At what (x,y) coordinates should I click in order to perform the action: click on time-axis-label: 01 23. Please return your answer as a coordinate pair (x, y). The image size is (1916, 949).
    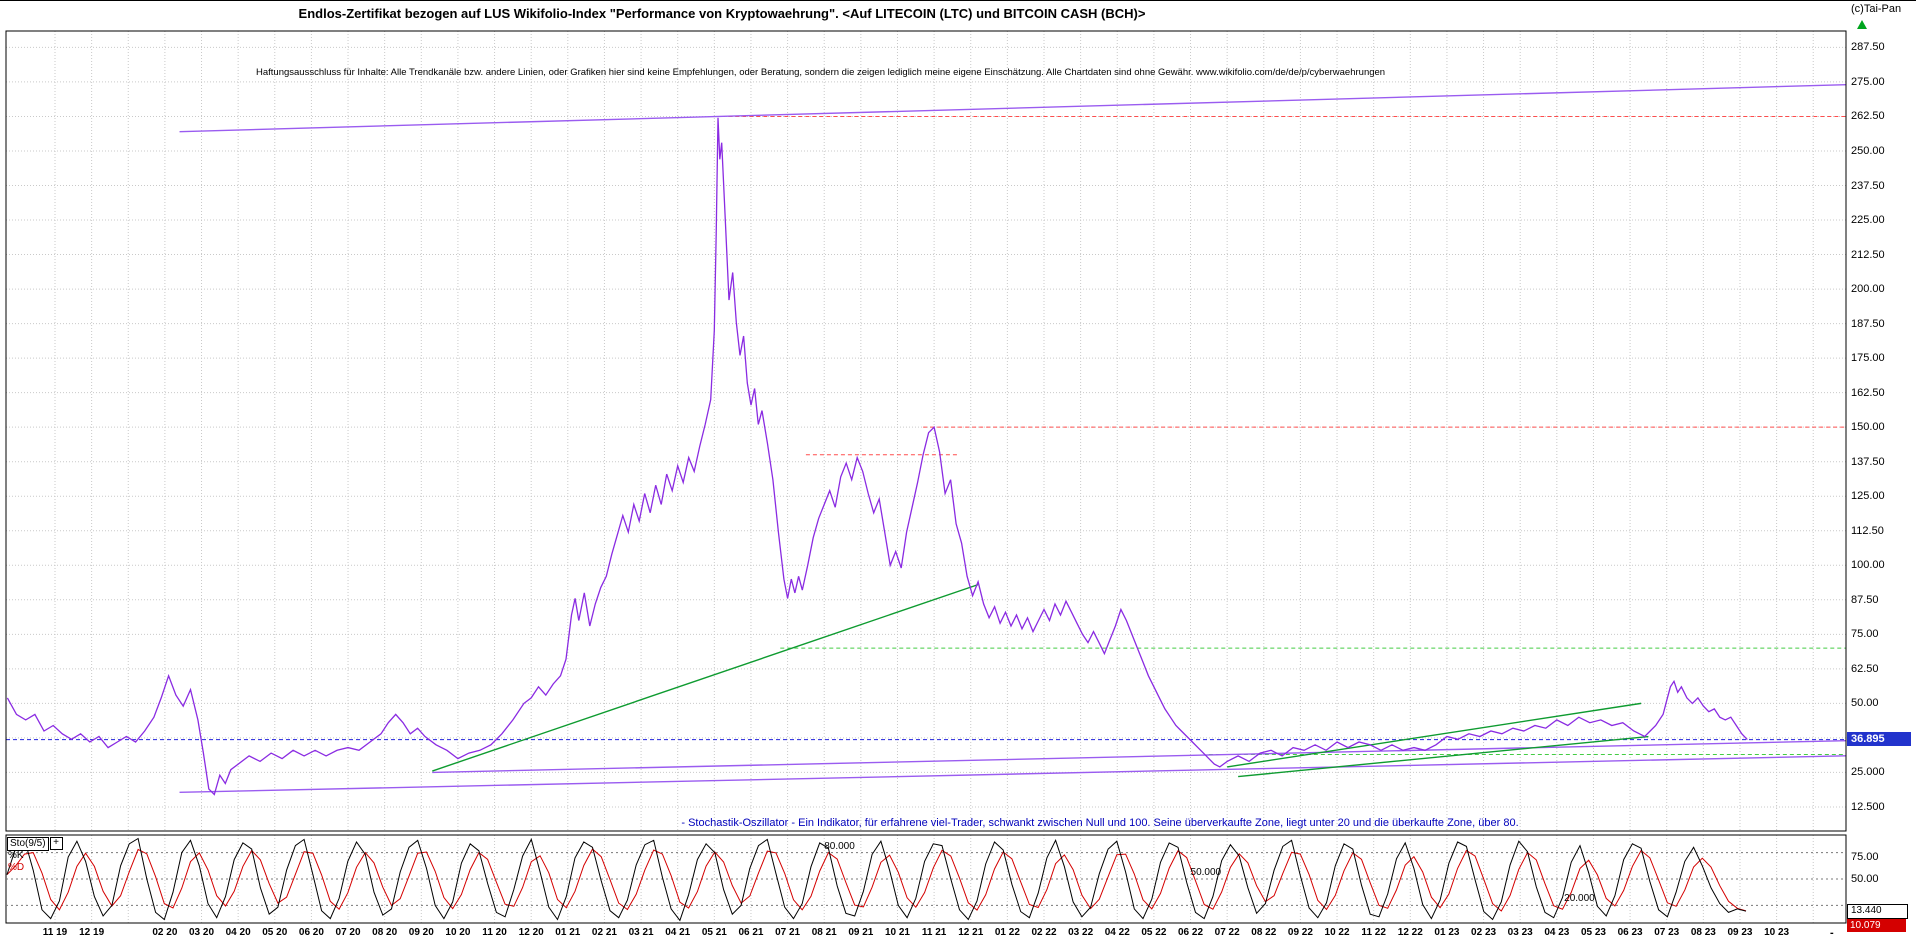
    Looking at the image, I should click on (1447, 932).